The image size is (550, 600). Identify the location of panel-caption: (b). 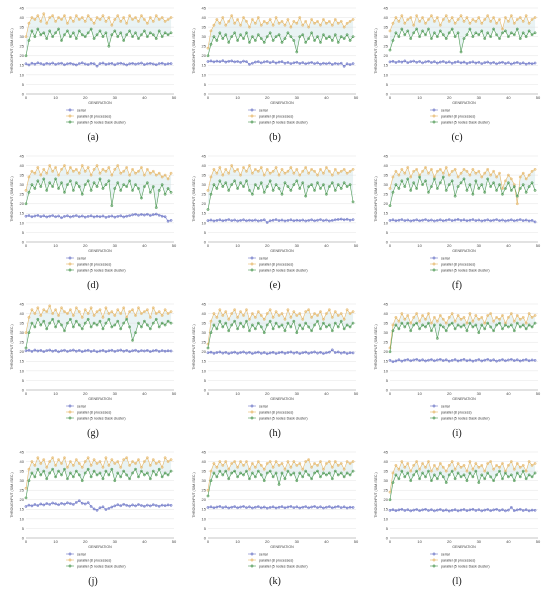
(275, 137).